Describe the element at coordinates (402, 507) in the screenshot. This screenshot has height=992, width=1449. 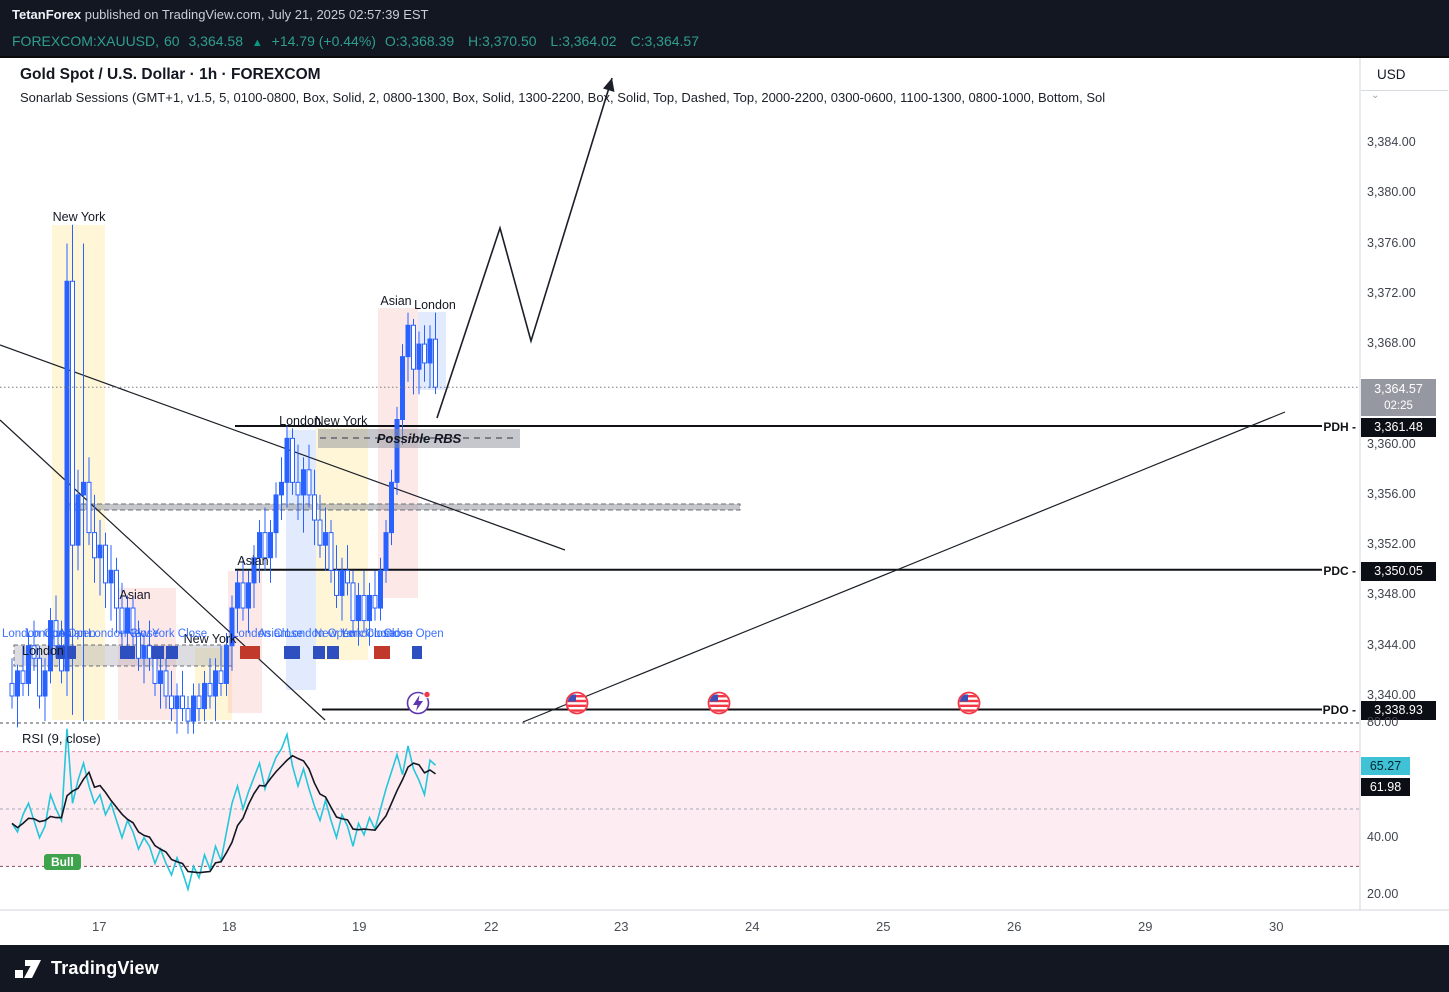
I see `gray-dashed-zone` at that location.